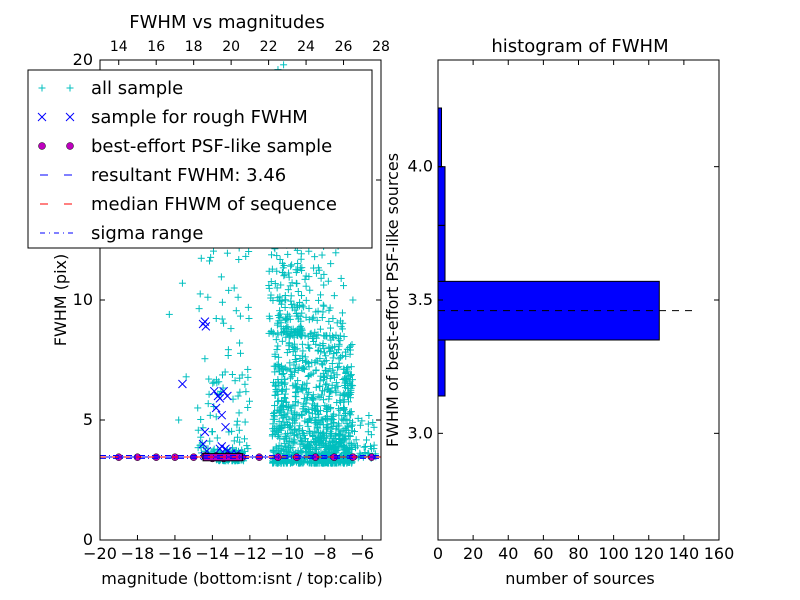  I want to click on y-tick-label: 4.0, so click(420, 166).